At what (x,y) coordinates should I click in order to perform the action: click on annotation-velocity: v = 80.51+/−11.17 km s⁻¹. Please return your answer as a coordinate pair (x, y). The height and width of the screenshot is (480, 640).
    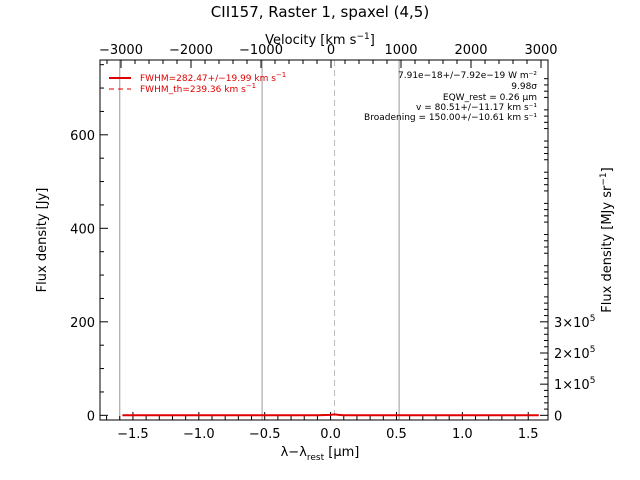
    Looking at the image, I should click on (476, 108).